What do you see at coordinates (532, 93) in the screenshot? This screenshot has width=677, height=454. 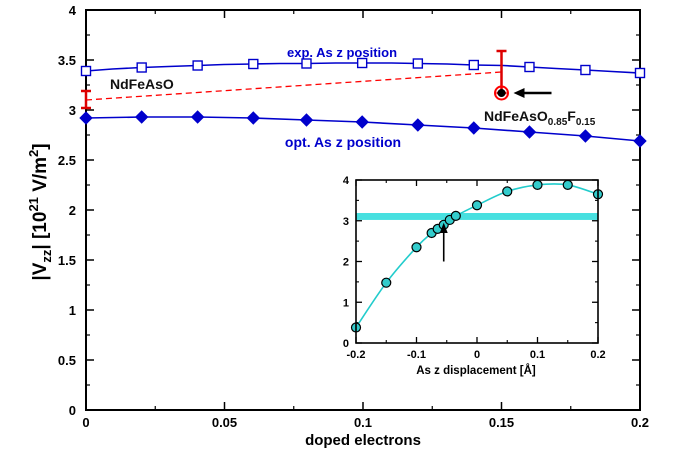 I see `arrow-left-icon` at bounding box center [532, 93].